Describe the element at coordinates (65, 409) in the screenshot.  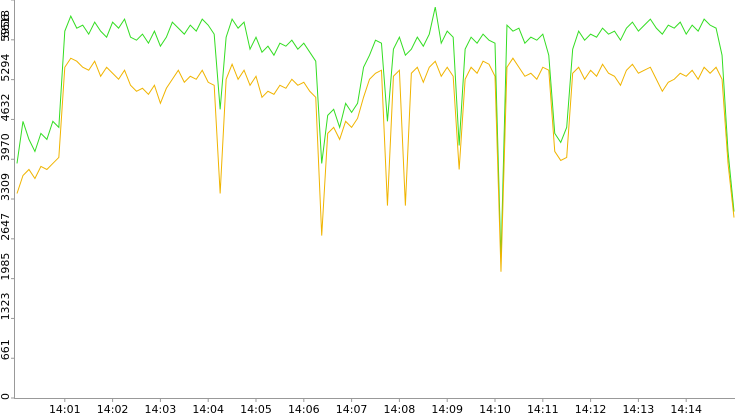
I see `x-tick-label: 14:01` at that location.